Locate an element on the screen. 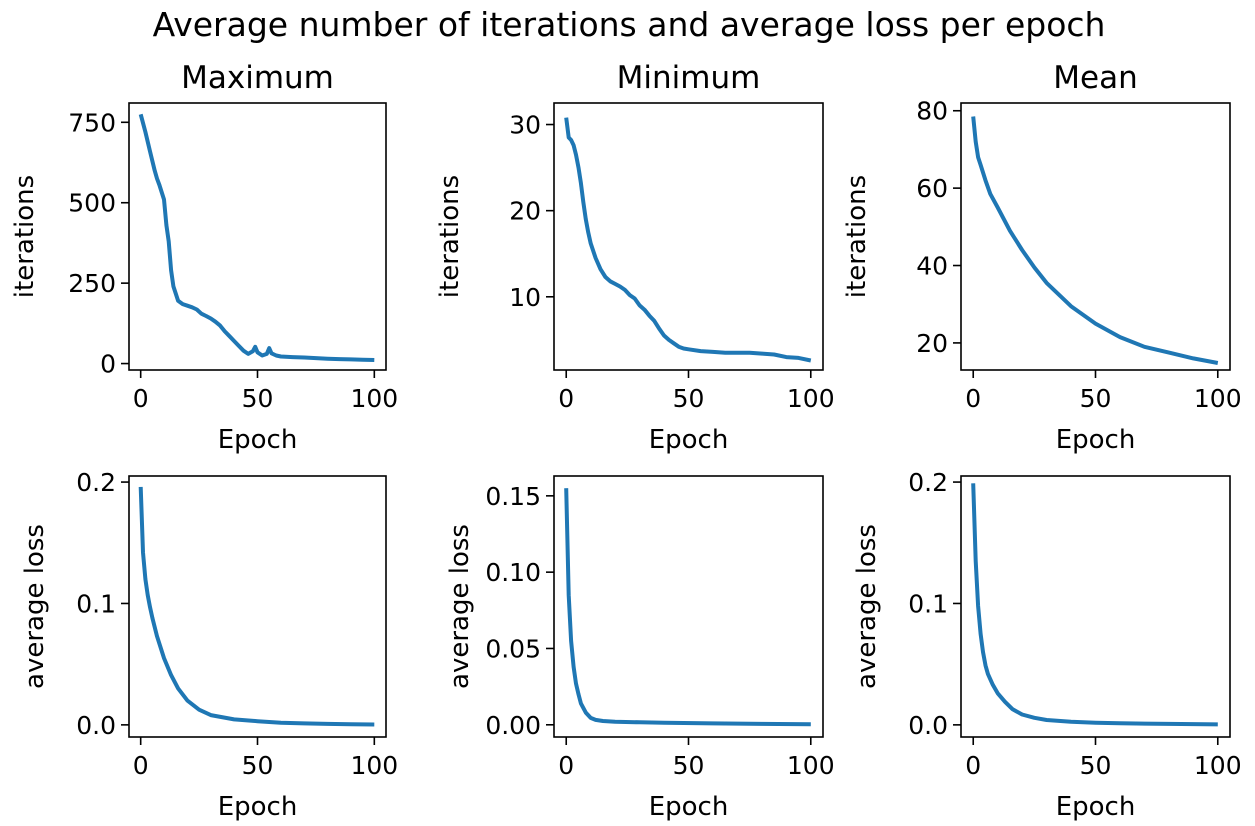 This screenshot has height=826, width=1255. subplot-5: 0 50 100 0.00 0.05 0.10 0.15 Epoch average loss is located at coordinates (640, 648).